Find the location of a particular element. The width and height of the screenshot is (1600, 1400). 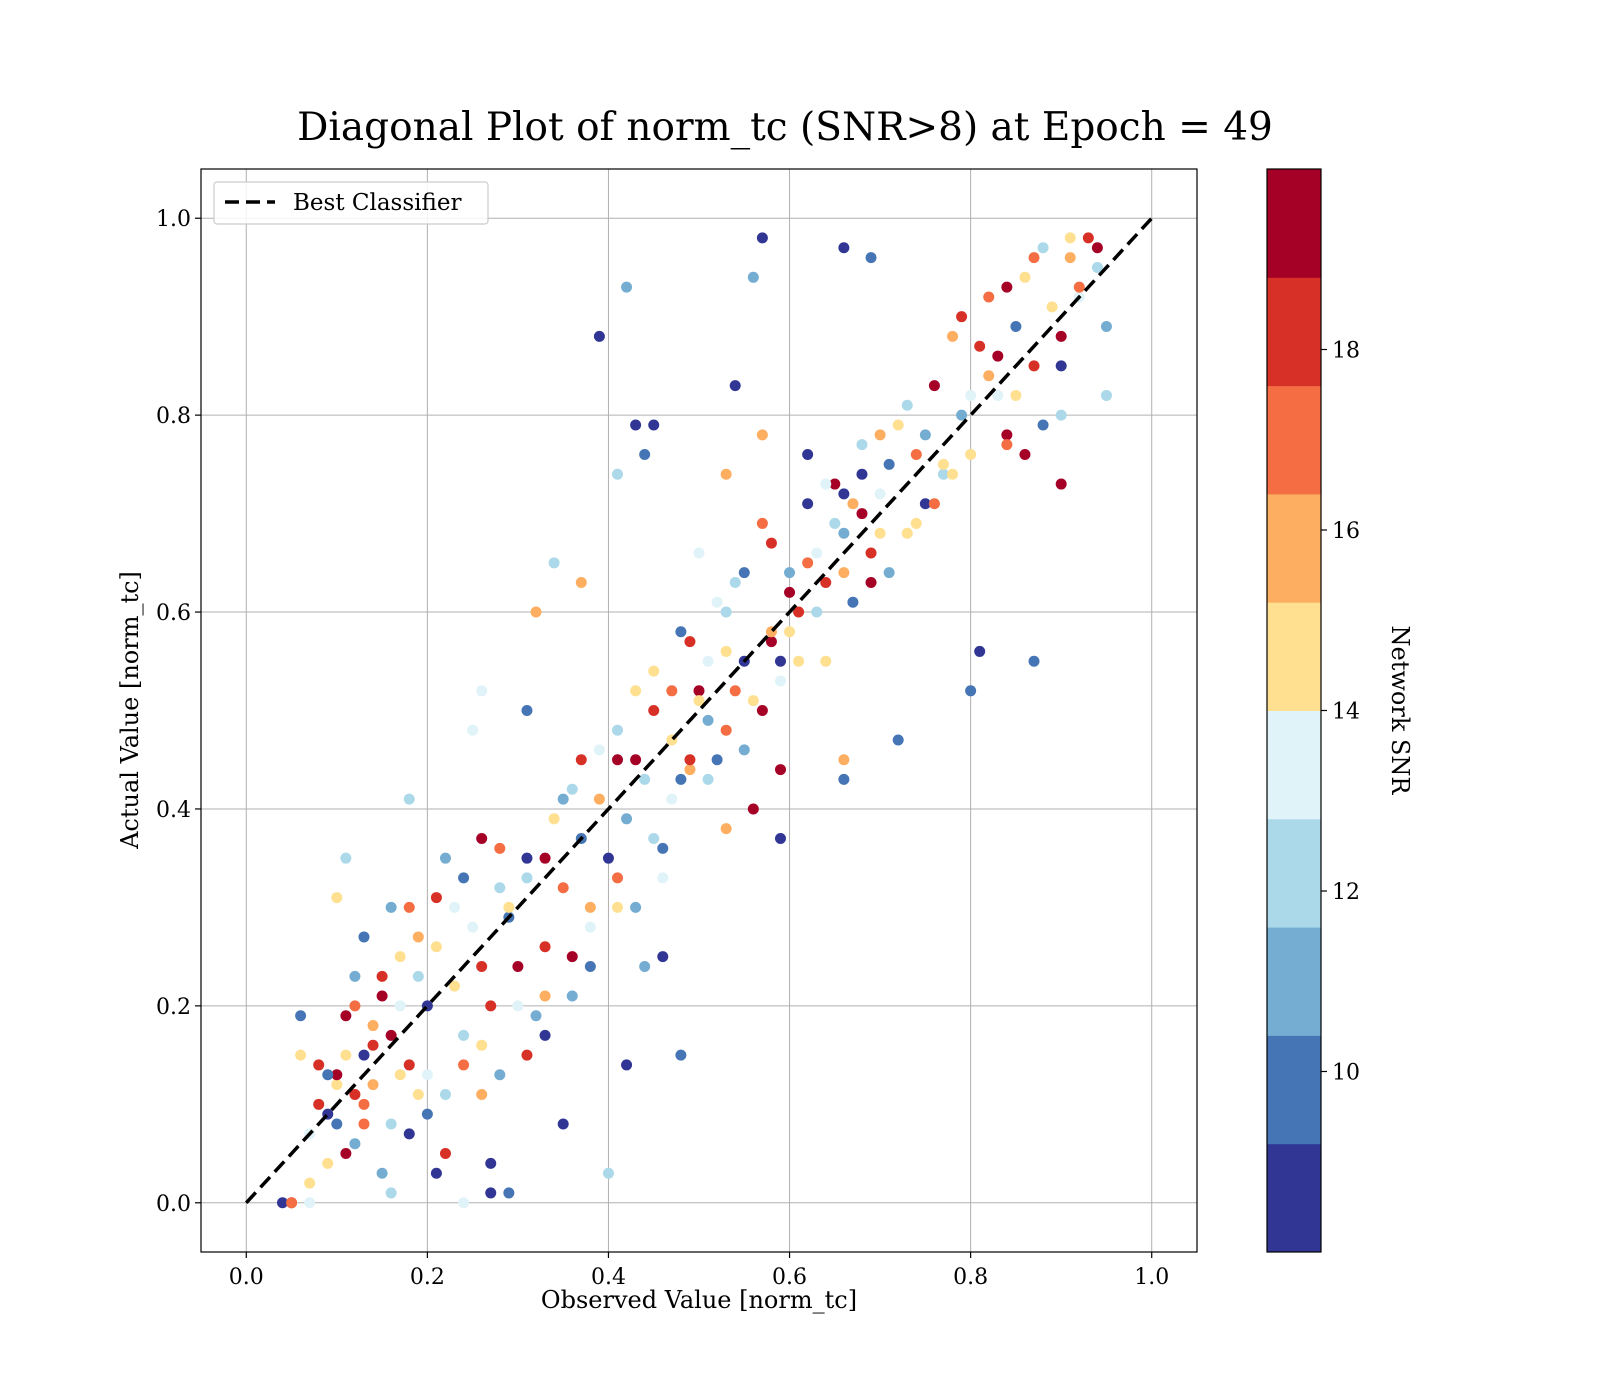

colorbar is located at coordinates (1294, 710).